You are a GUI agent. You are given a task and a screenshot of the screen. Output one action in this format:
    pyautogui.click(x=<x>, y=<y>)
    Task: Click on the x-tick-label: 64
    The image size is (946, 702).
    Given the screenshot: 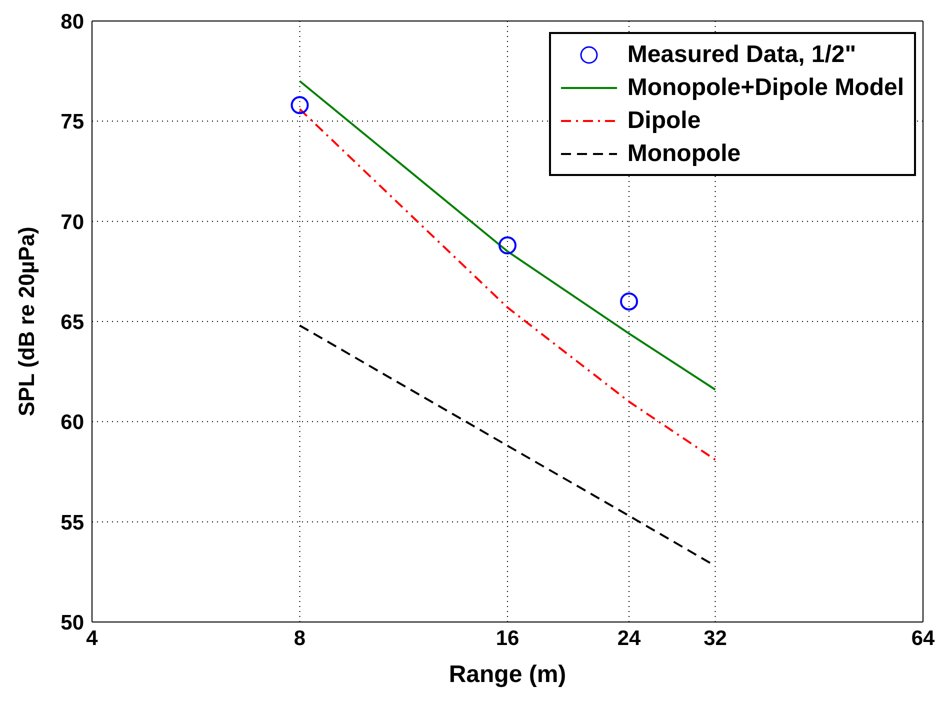 What is the action you would take?
    pyautogui.click(x=923, y=638)
    